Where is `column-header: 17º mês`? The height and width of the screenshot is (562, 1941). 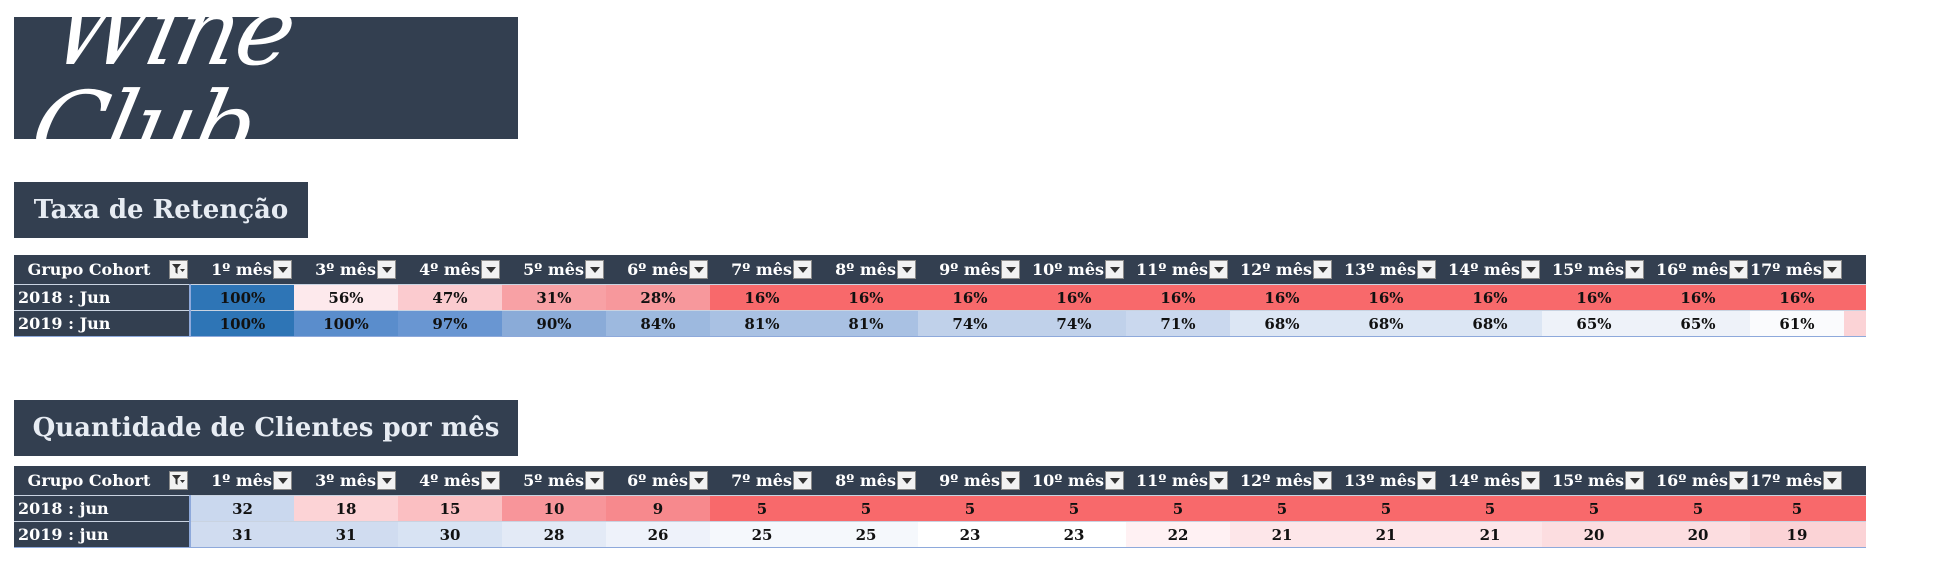 column-header: 17º mês is located at coordinates (1797, 270).